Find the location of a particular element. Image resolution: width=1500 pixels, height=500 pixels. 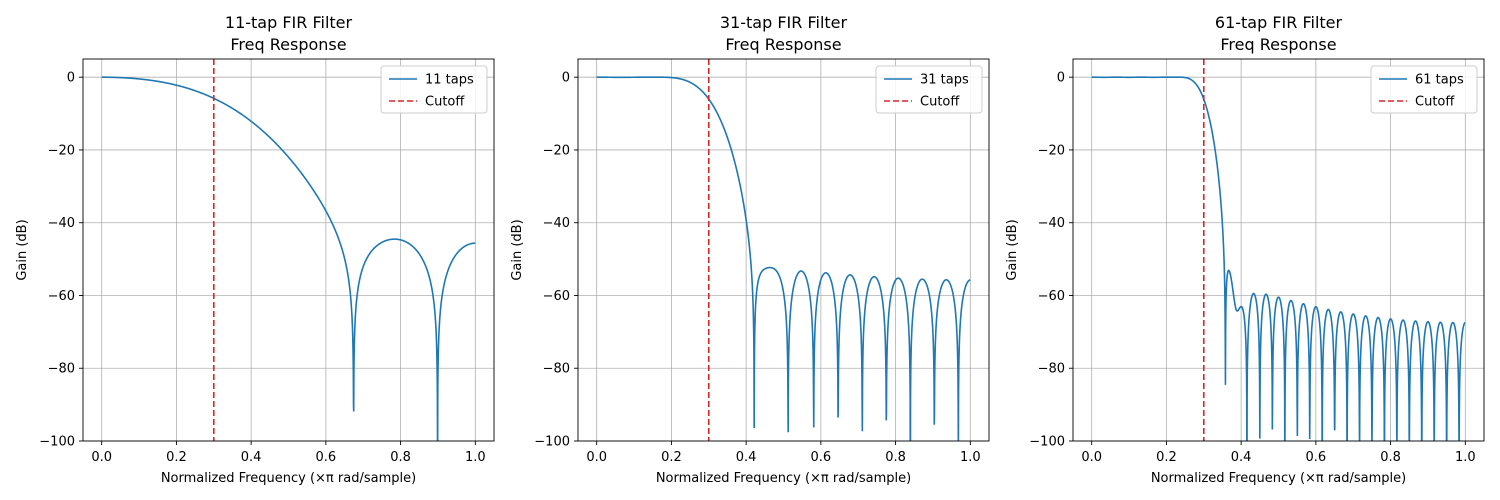

legend-label-response: 11 taps is located at coordinates (449, 80).